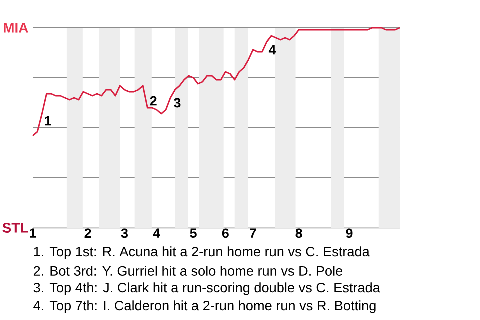  I want to click on x-tick-label: 9, so click(349, 233).